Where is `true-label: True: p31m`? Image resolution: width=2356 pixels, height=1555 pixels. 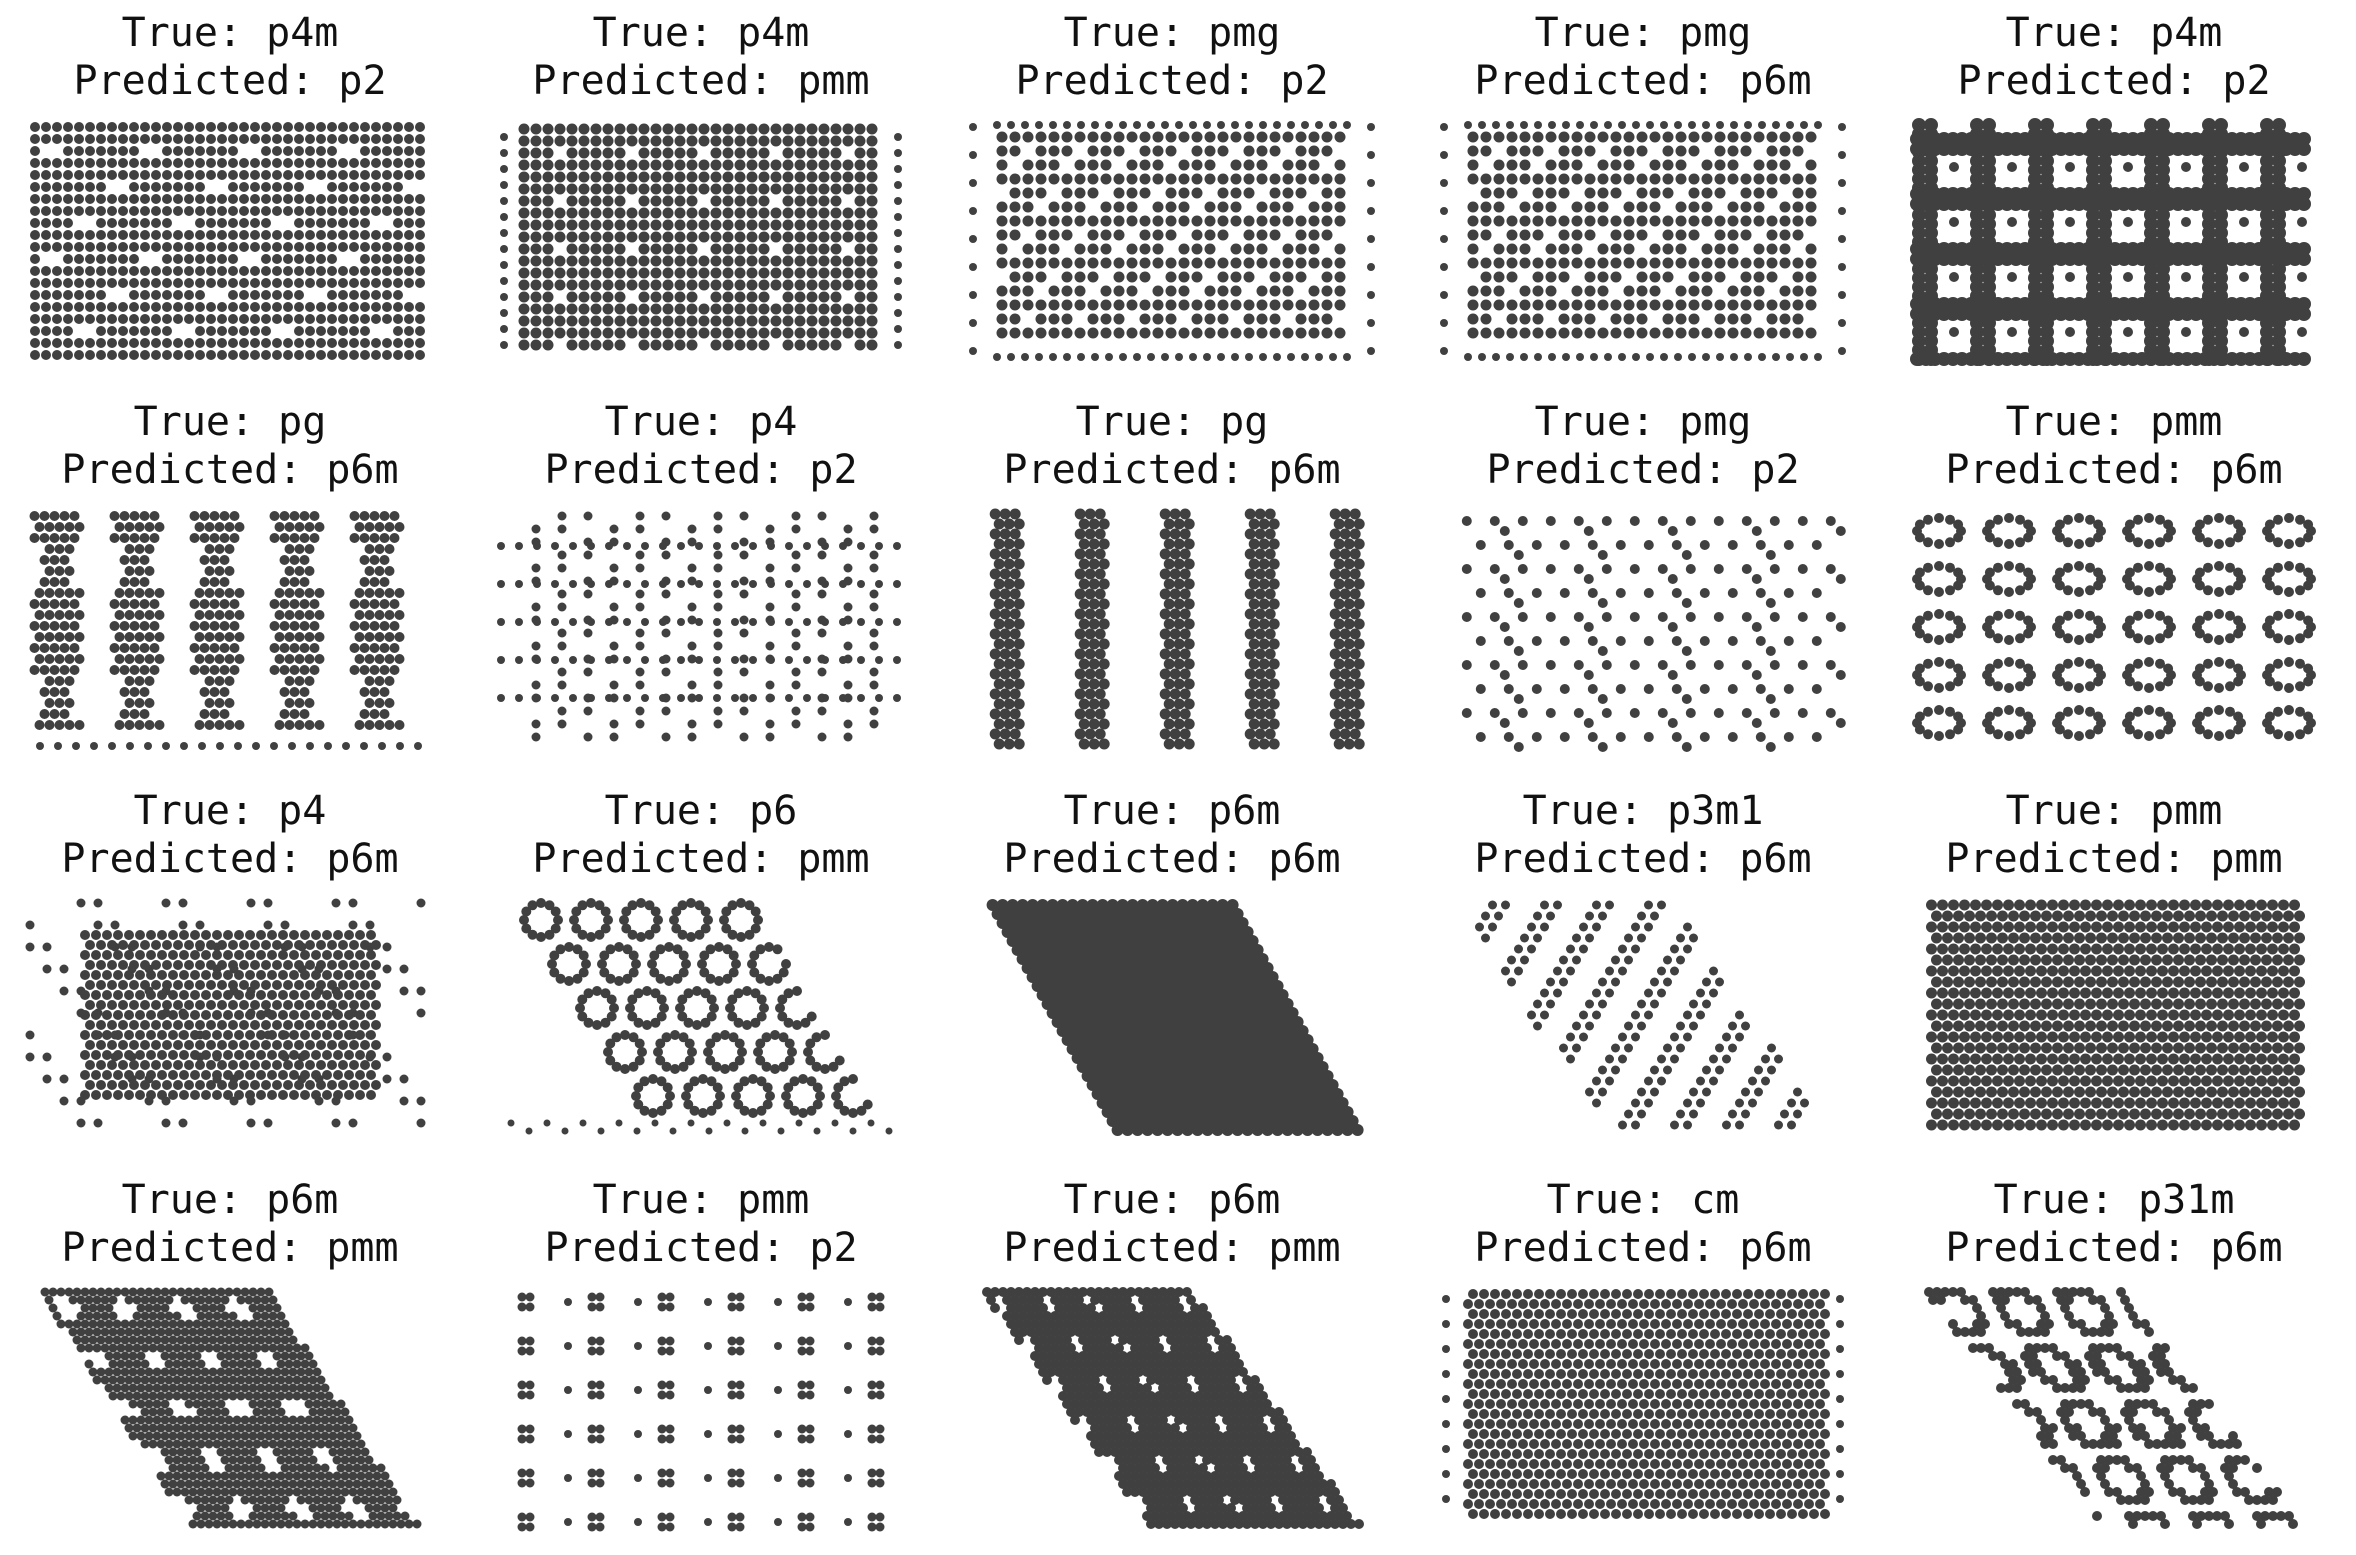
true-label: True: p31m is located at coordinates (2114, 1200).